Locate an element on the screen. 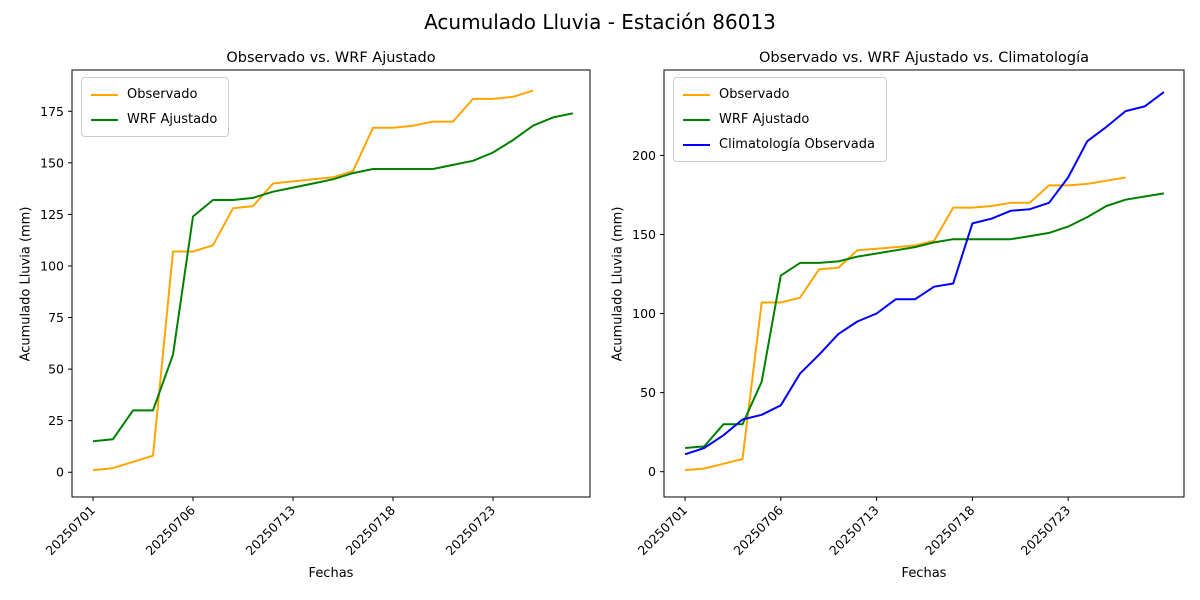  legend-item: Climatología Observada is located at coordinates (779, 144).